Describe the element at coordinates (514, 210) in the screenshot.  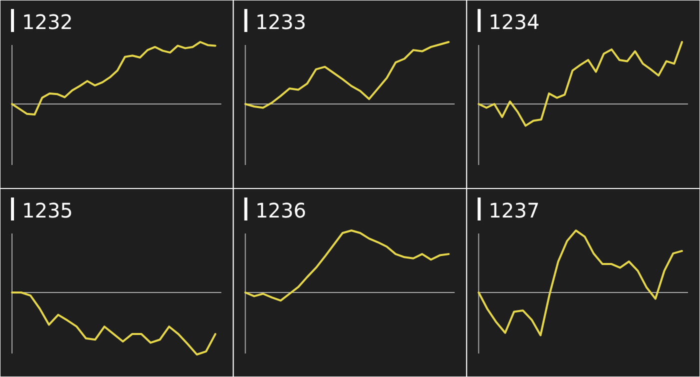
I see `chart-title: 1237` at that location.